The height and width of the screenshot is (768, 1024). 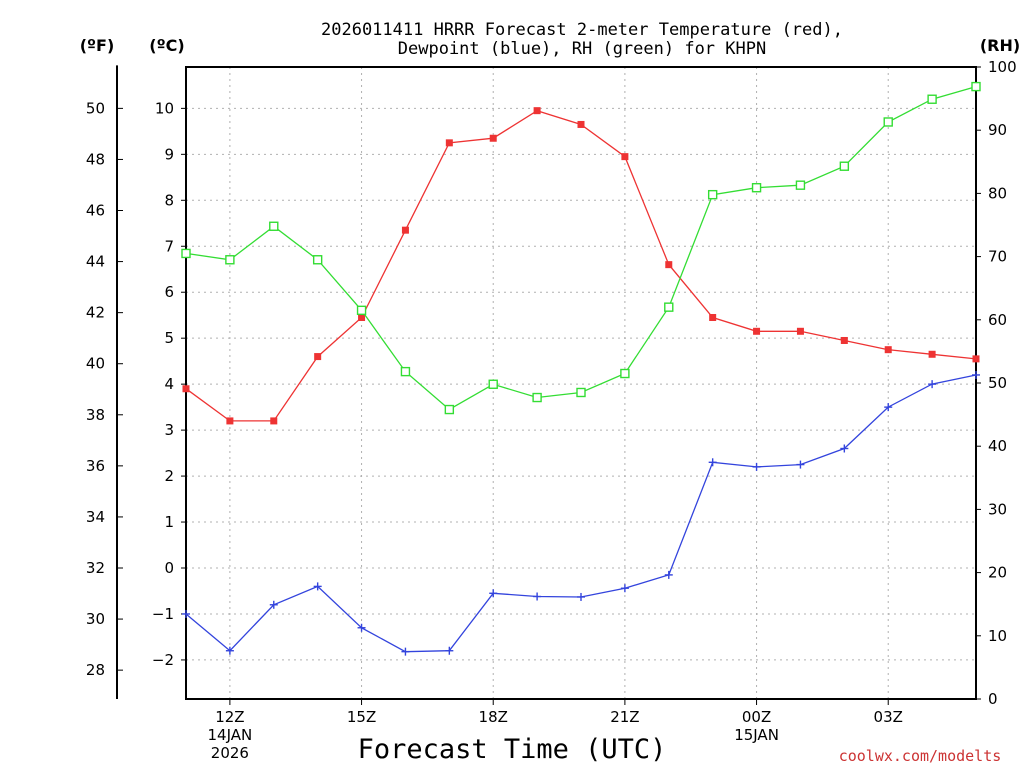 What do you see at coordinates (493, 717) in the screenshot?
I see `x-tick-label: 18Z` at bounding box center [493, 717].